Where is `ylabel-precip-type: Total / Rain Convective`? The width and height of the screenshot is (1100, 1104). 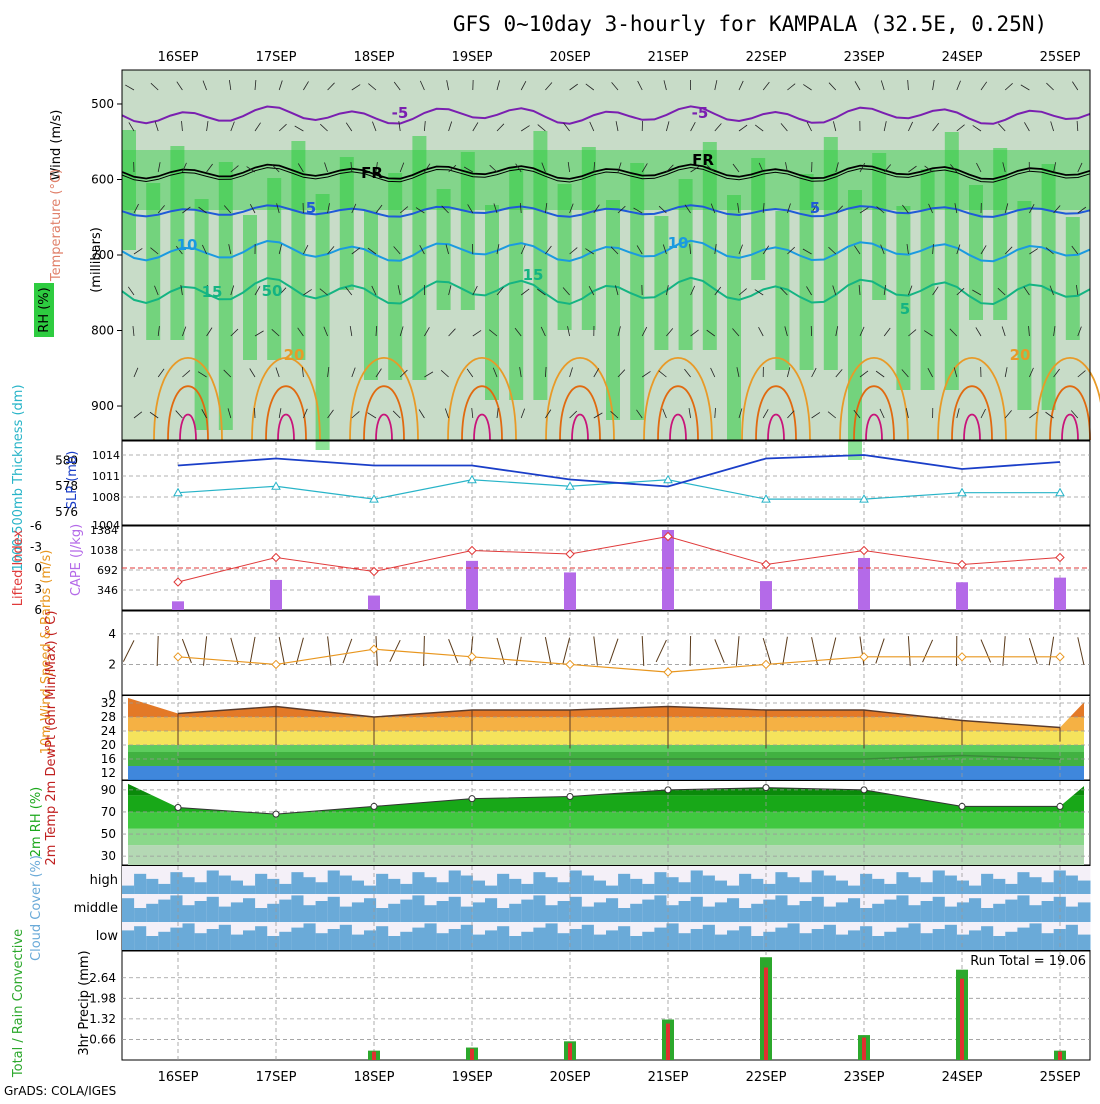 ylabel-precip-type: Total / Rain Convective is located at coordinates (18, 1003).